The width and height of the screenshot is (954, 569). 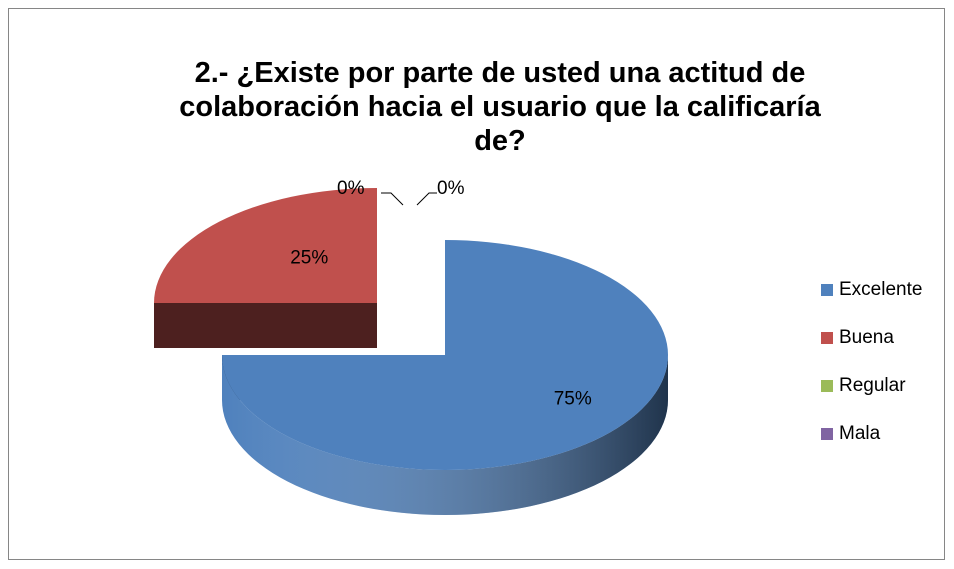 I want to click on data-label: 25%, so click(x=309, y=257).